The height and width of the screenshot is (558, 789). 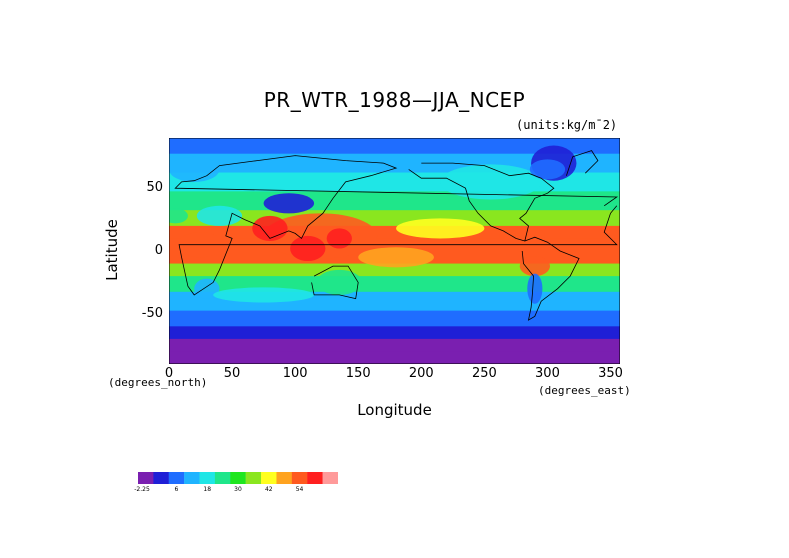 I want to click on colorbar-label: 54, so click(x=299, y=489).